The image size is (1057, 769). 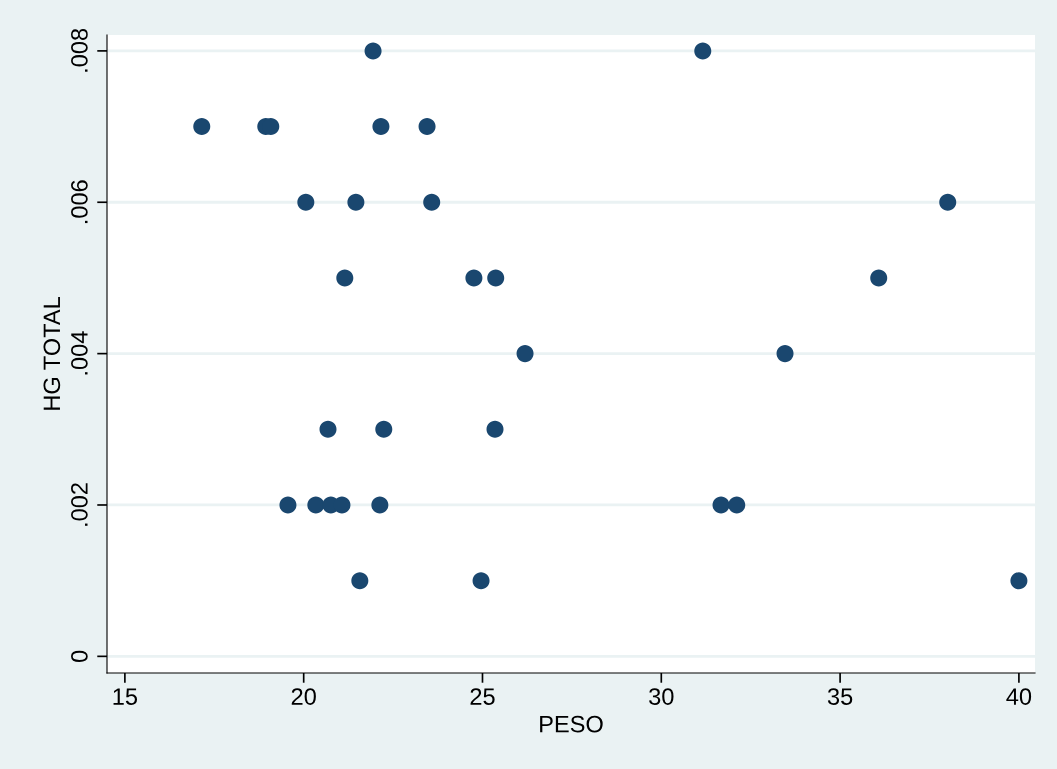 What do you see at coordinates (52, 353) in the screenshot?
I see `y-axis-title: HG TOTAL` at bounding box center [52, 353].